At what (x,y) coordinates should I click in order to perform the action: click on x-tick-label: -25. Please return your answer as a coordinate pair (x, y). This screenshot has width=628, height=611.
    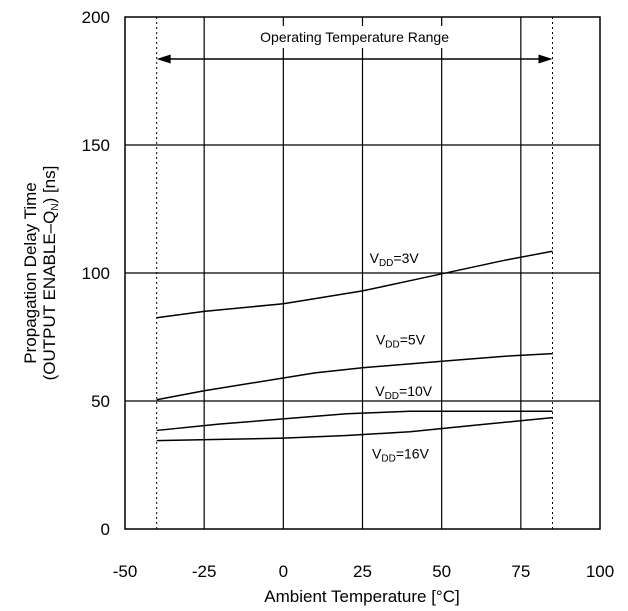
    Looking at the image, I should click on (204, 571).